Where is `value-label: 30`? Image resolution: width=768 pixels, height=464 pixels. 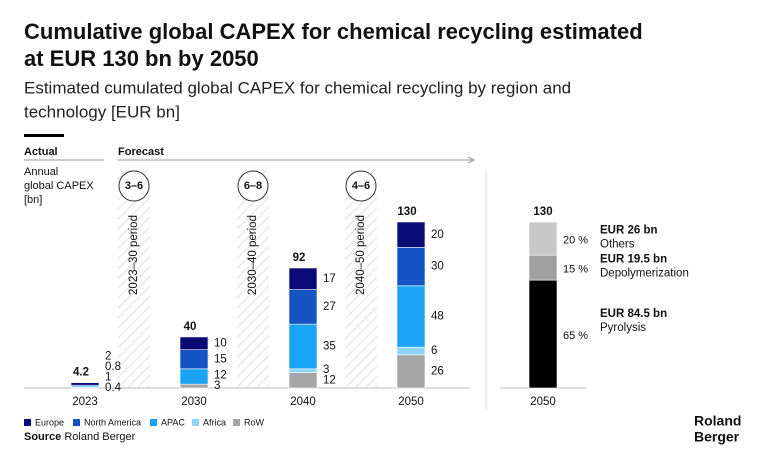
value-label: 30 is located at coordinates (437, 267).